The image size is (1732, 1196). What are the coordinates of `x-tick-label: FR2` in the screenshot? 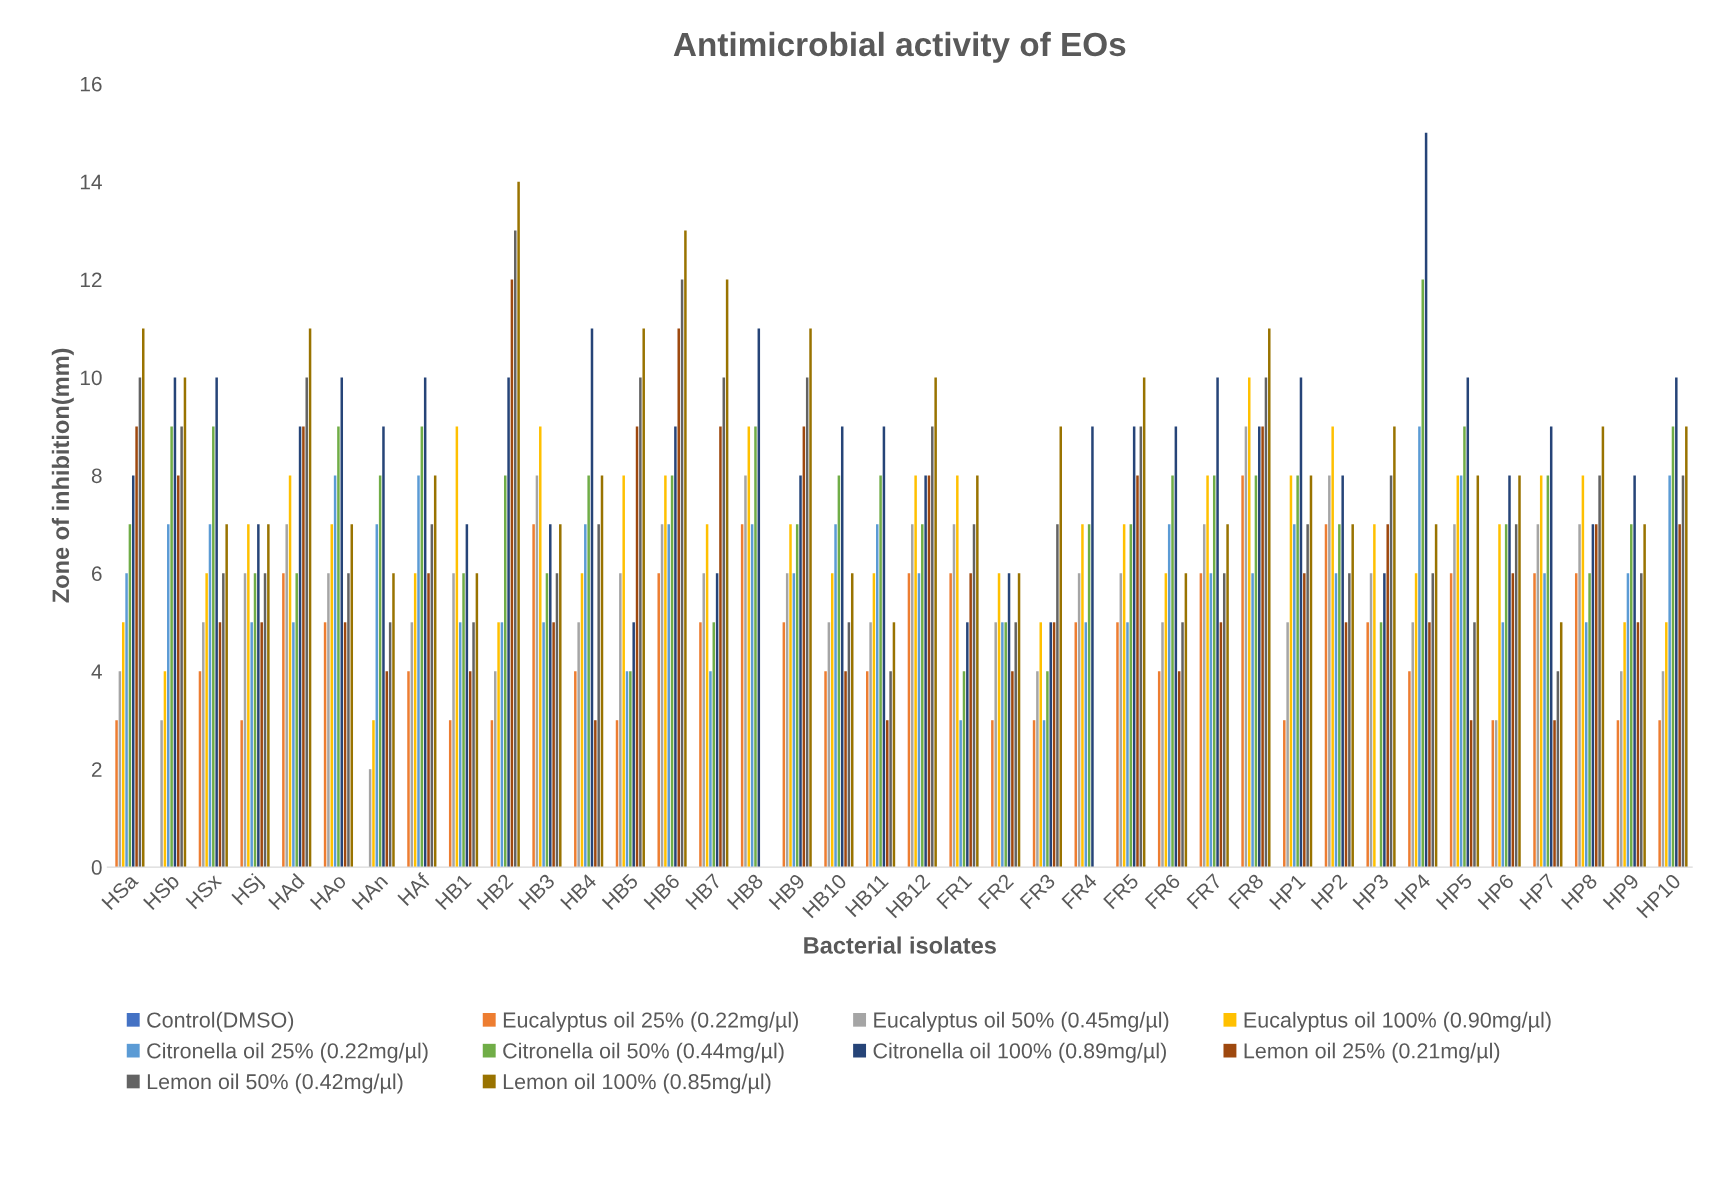 It's located at (995, 891).